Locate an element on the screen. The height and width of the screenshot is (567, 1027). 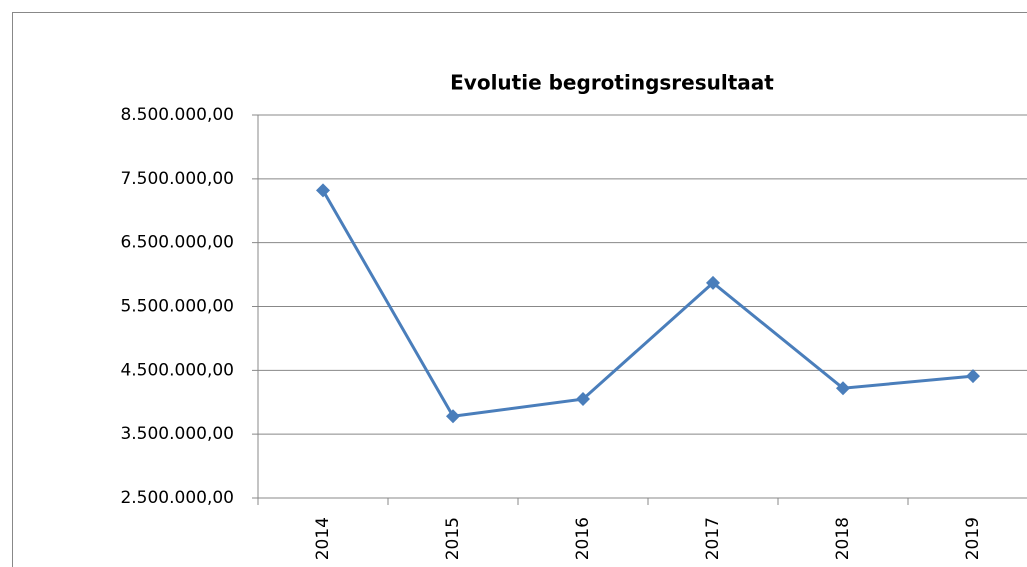
x-tick-label: 2017 is located at coordinates (713, 538).